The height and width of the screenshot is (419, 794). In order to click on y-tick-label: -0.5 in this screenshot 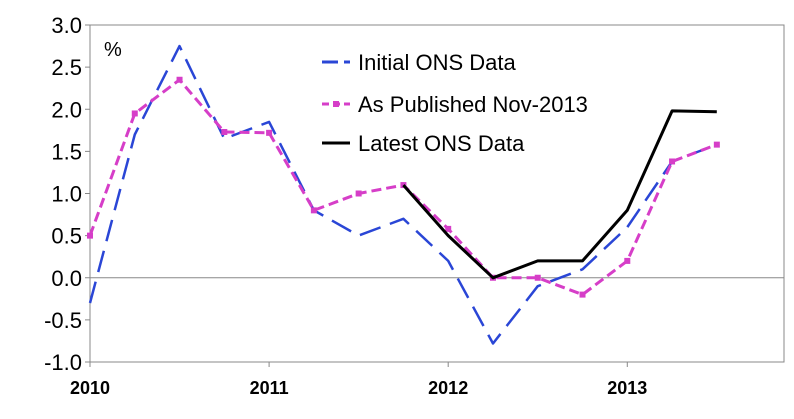, I will do `click(63, 320)`.